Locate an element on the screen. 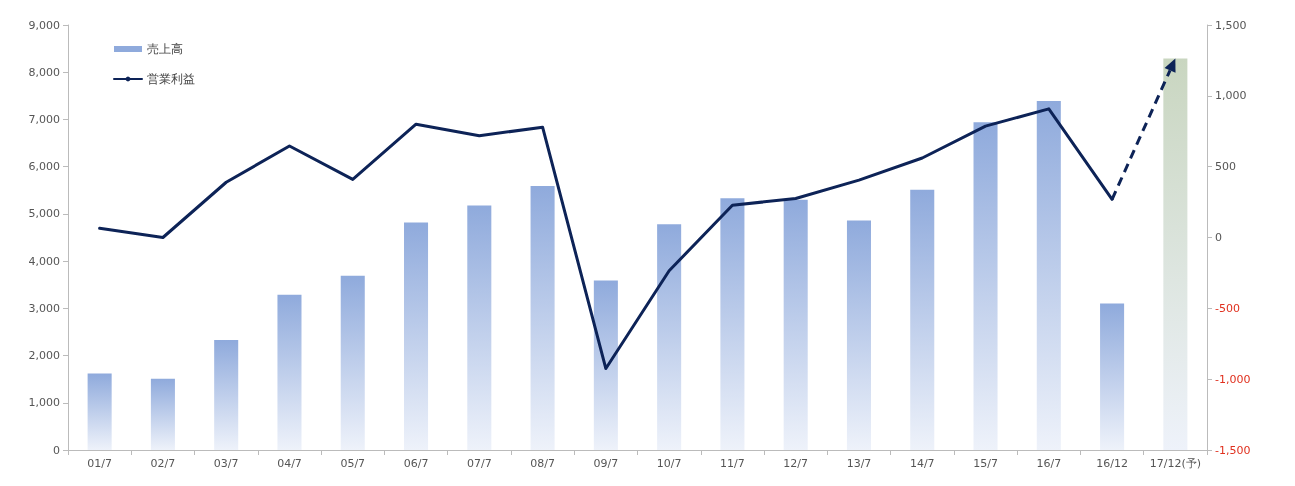 This screenshot has width=1295, height=486. y2-tick-label: 1,500 is located at coordinates (1231, 25).